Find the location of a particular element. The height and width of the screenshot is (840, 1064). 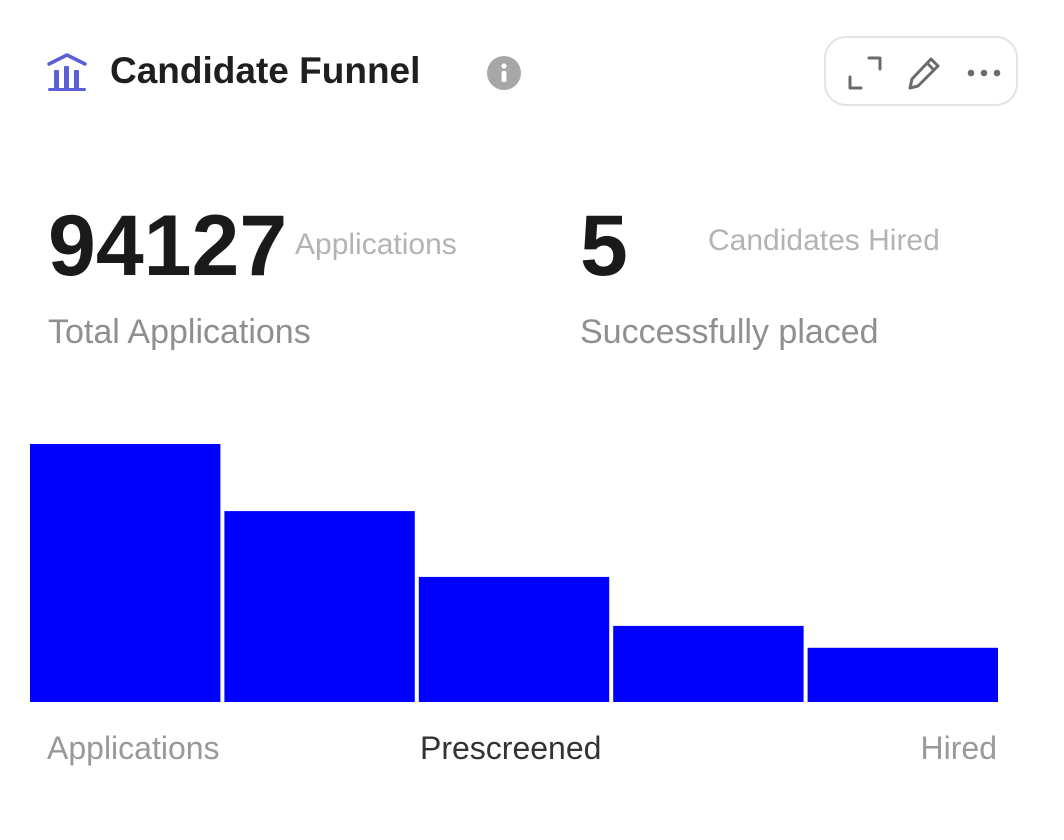

expand-icon is located at coordinates (865, 73).